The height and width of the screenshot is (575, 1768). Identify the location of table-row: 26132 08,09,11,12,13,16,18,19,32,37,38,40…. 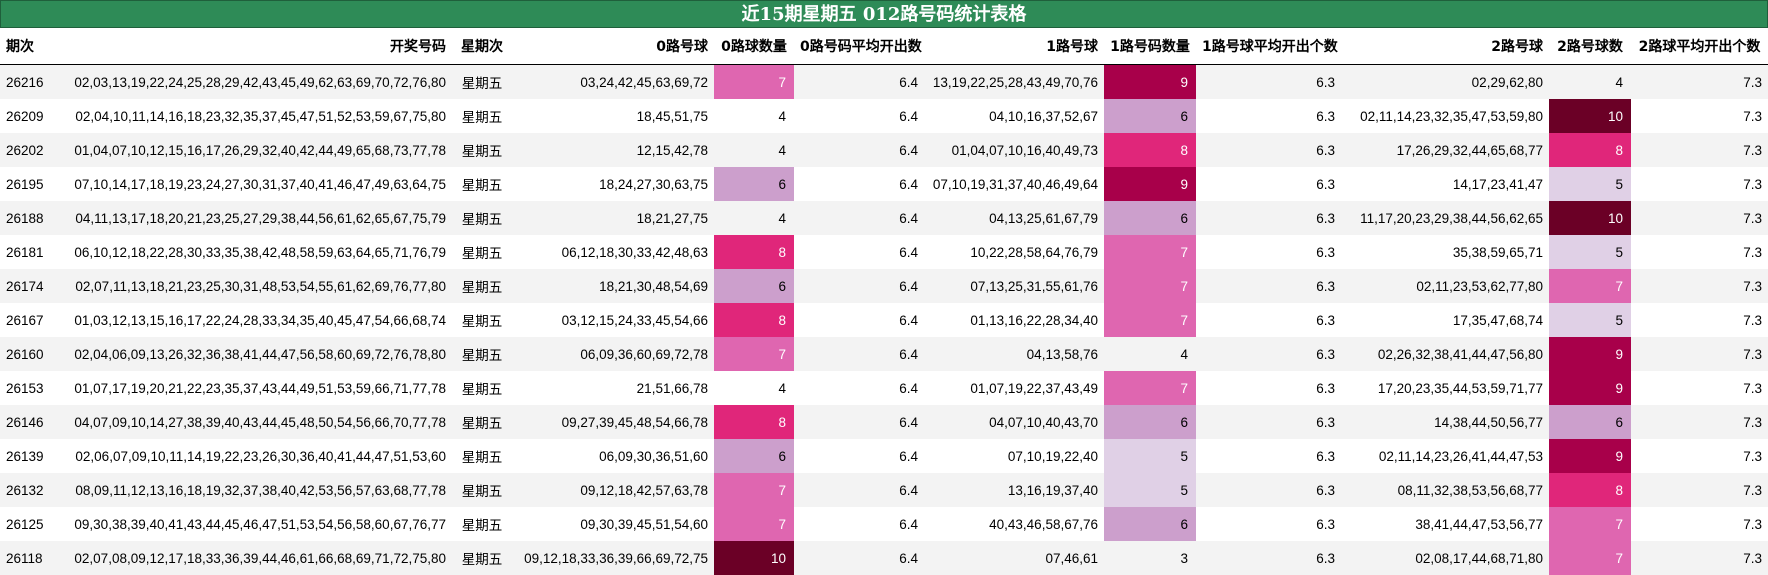
(884, 490).